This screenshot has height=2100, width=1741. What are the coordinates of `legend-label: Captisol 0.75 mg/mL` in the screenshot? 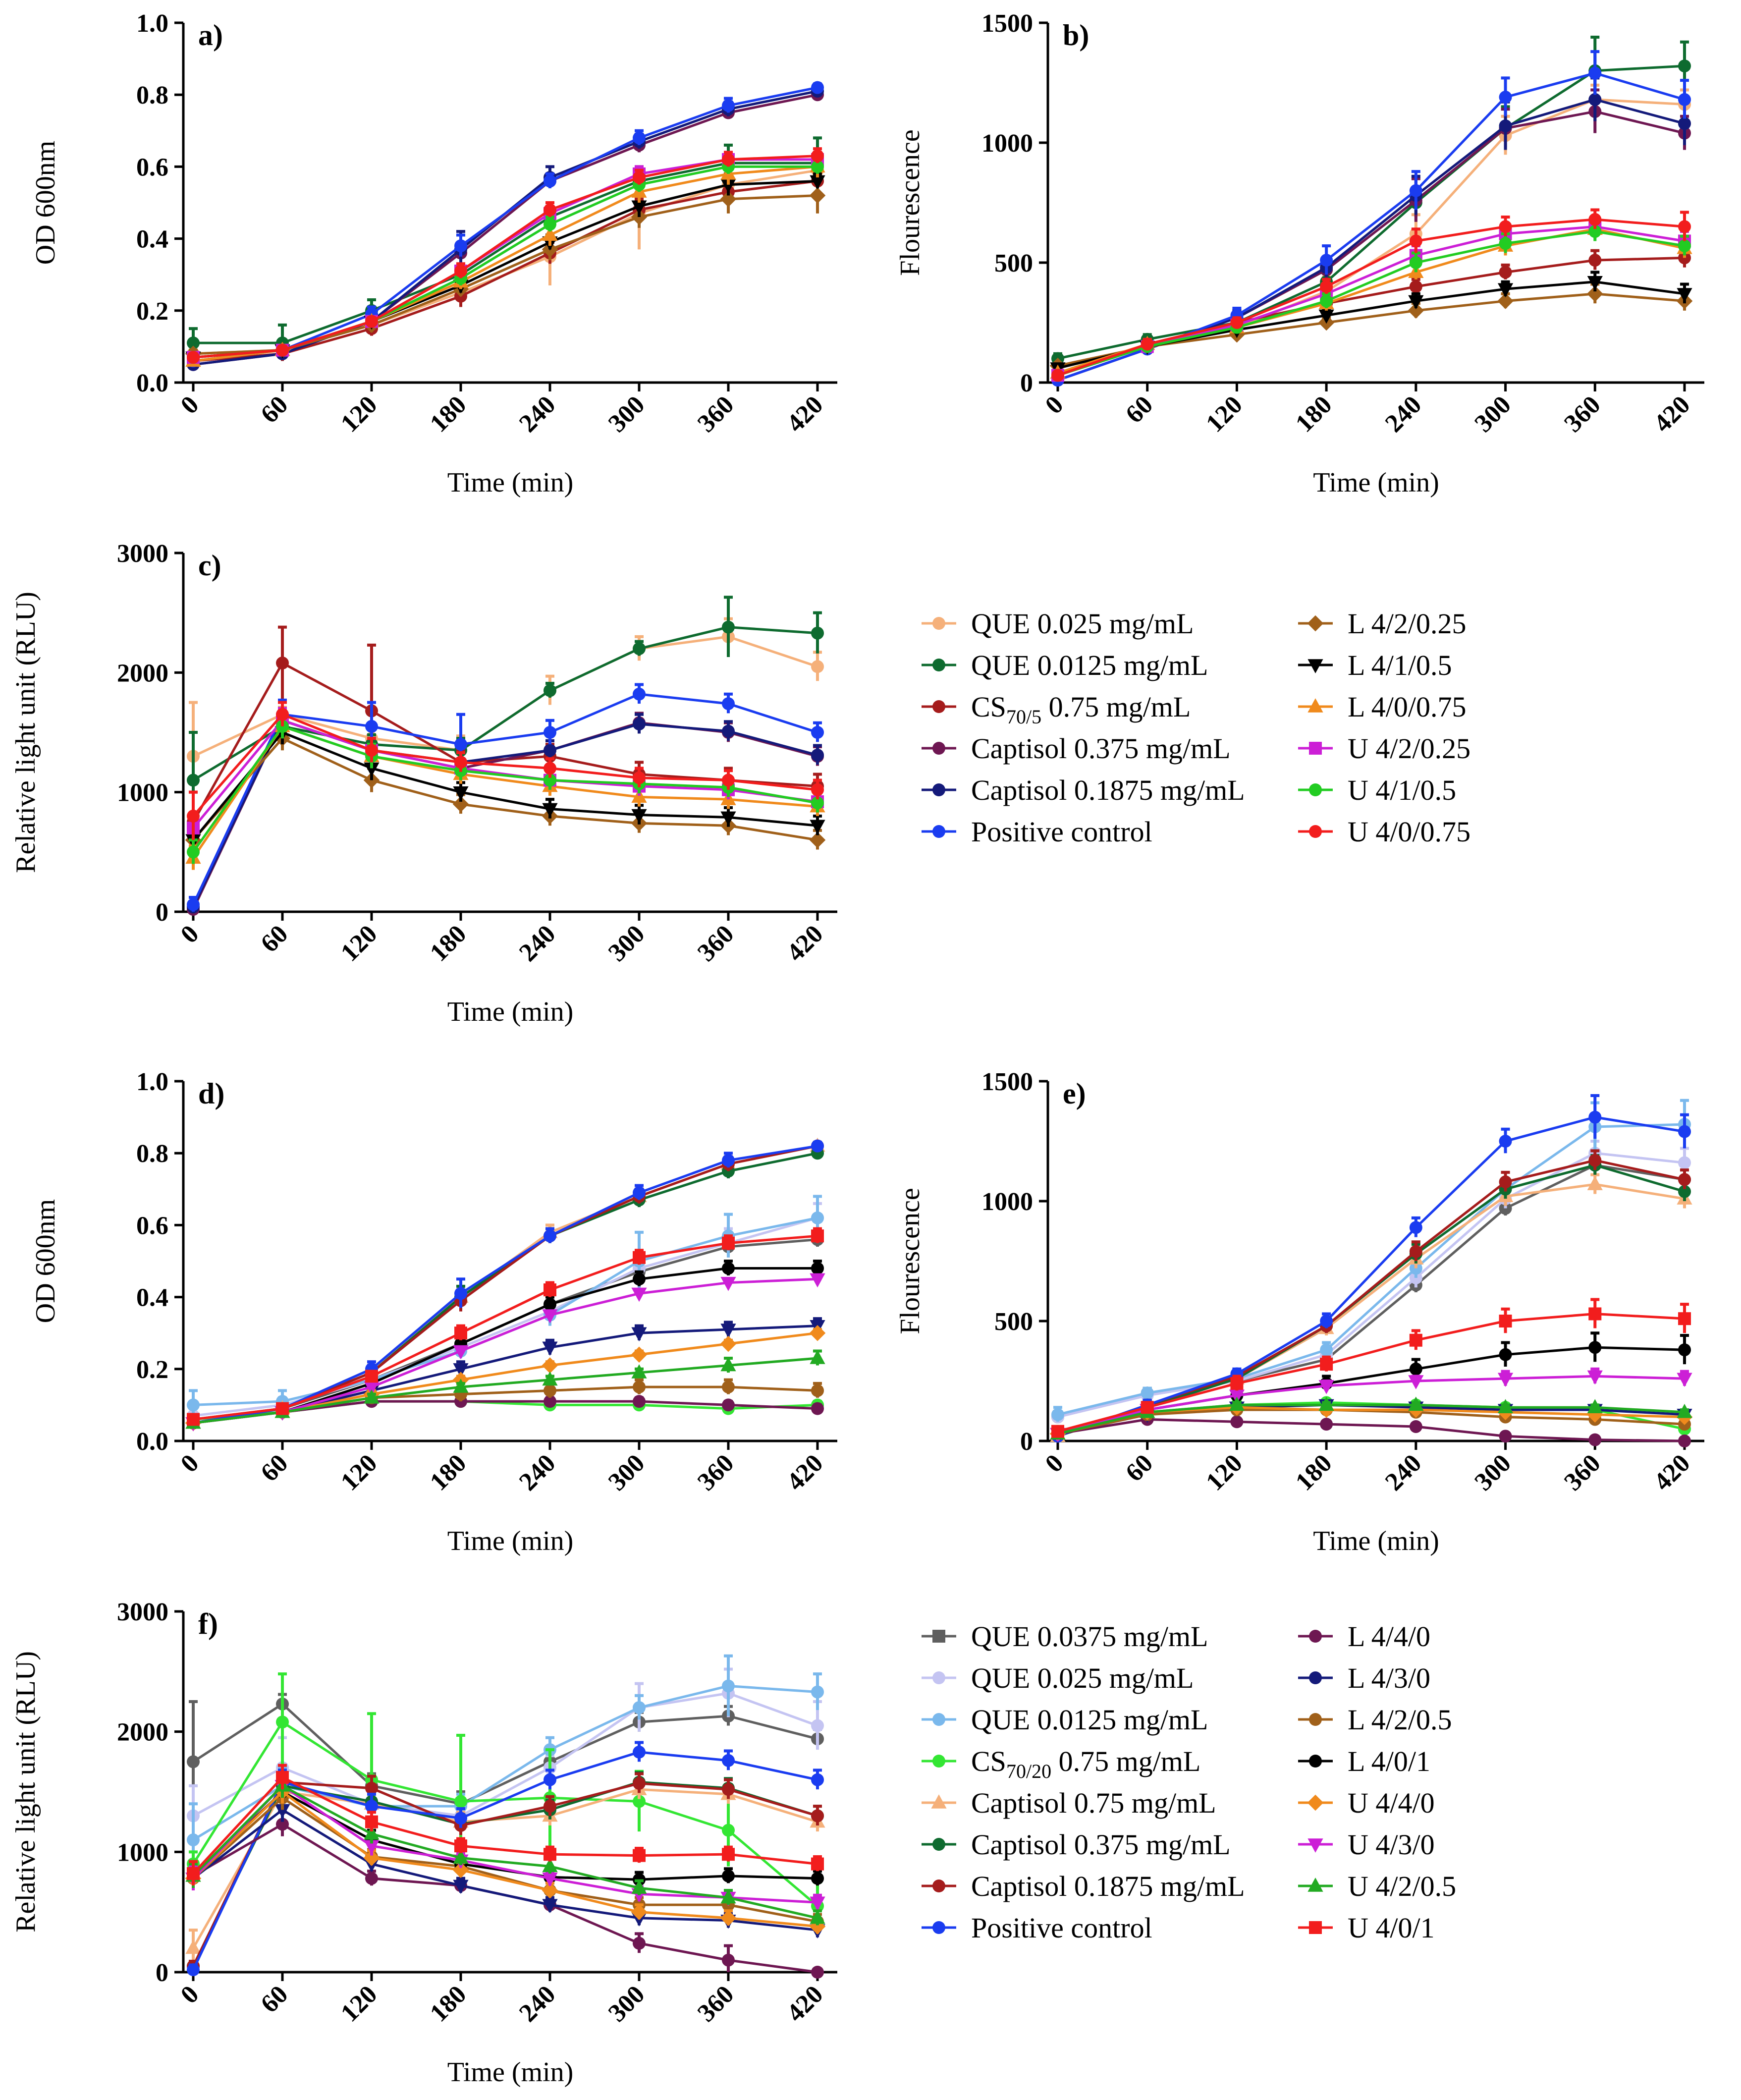 It's located at (1093, 1803).